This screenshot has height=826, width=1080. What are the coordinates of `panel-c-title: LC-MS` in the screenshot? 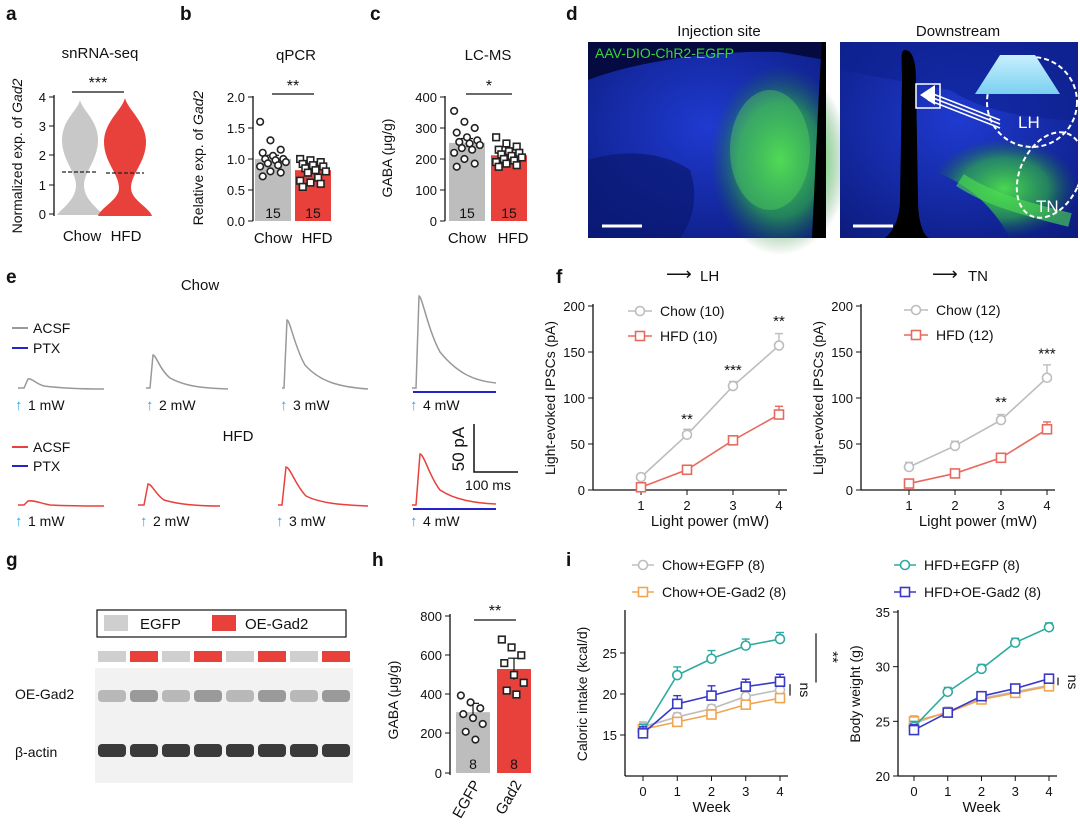 It's located at (488, 55).